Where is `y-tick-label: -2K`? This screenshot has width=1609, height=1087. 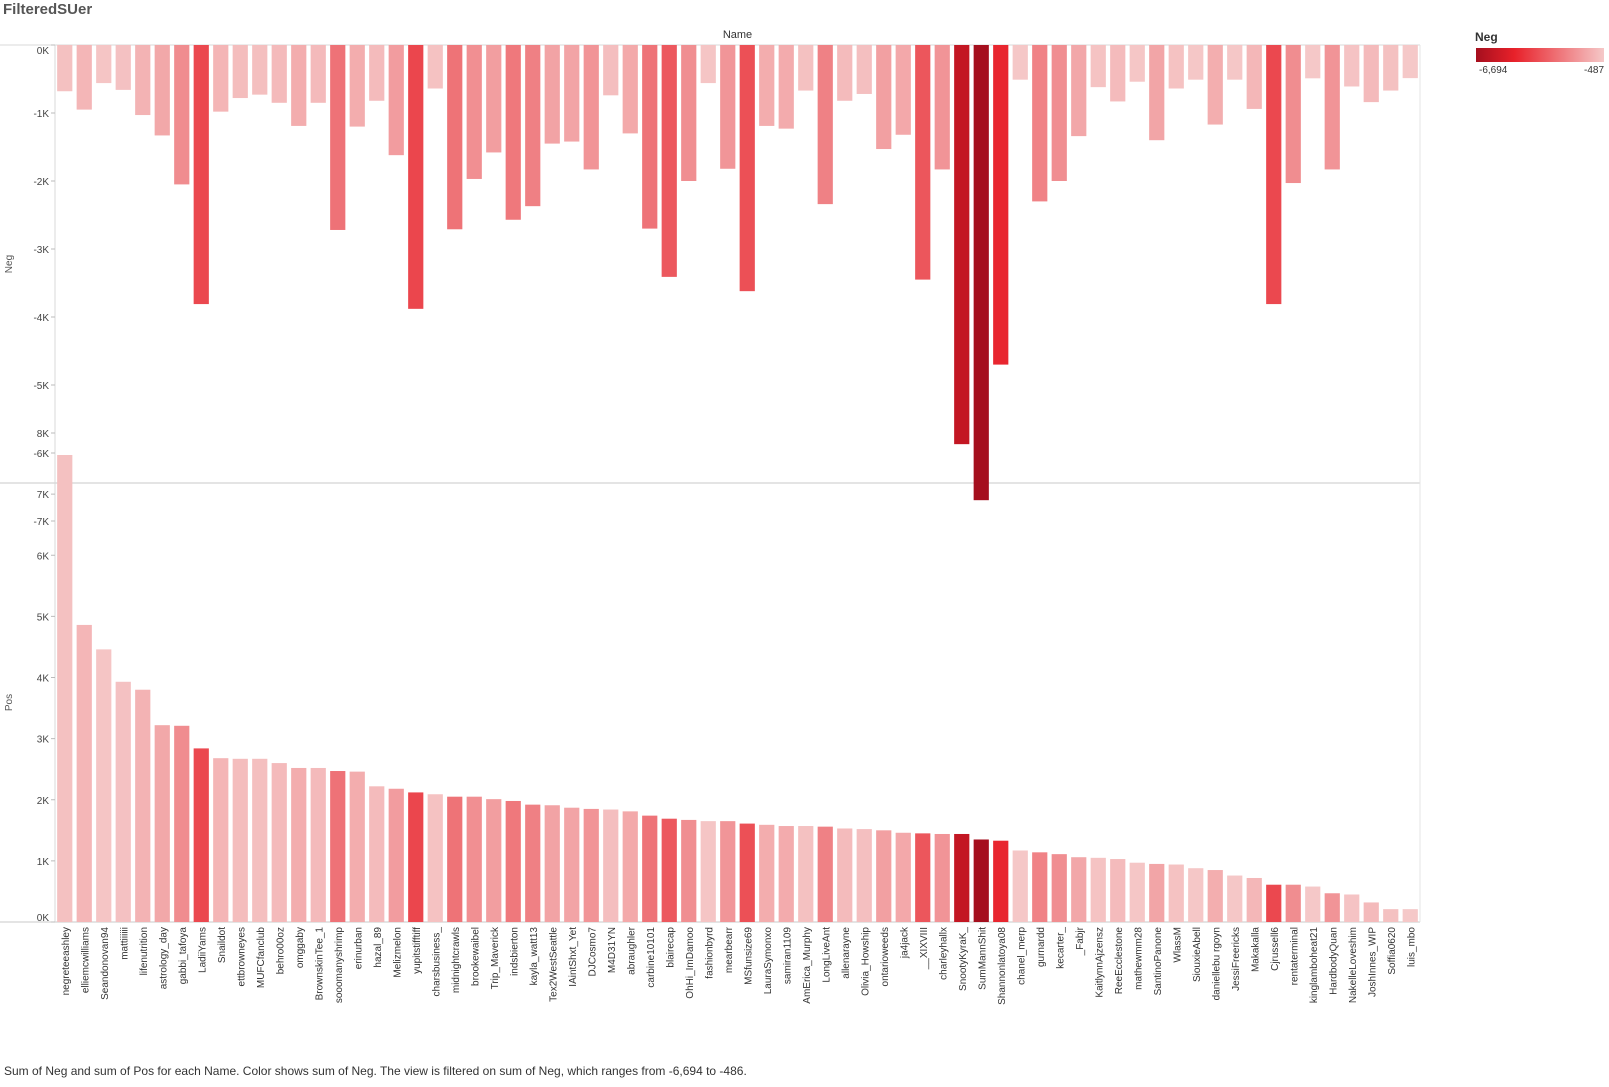 y-tick-label: -2K is located at coordinates (41, 182).